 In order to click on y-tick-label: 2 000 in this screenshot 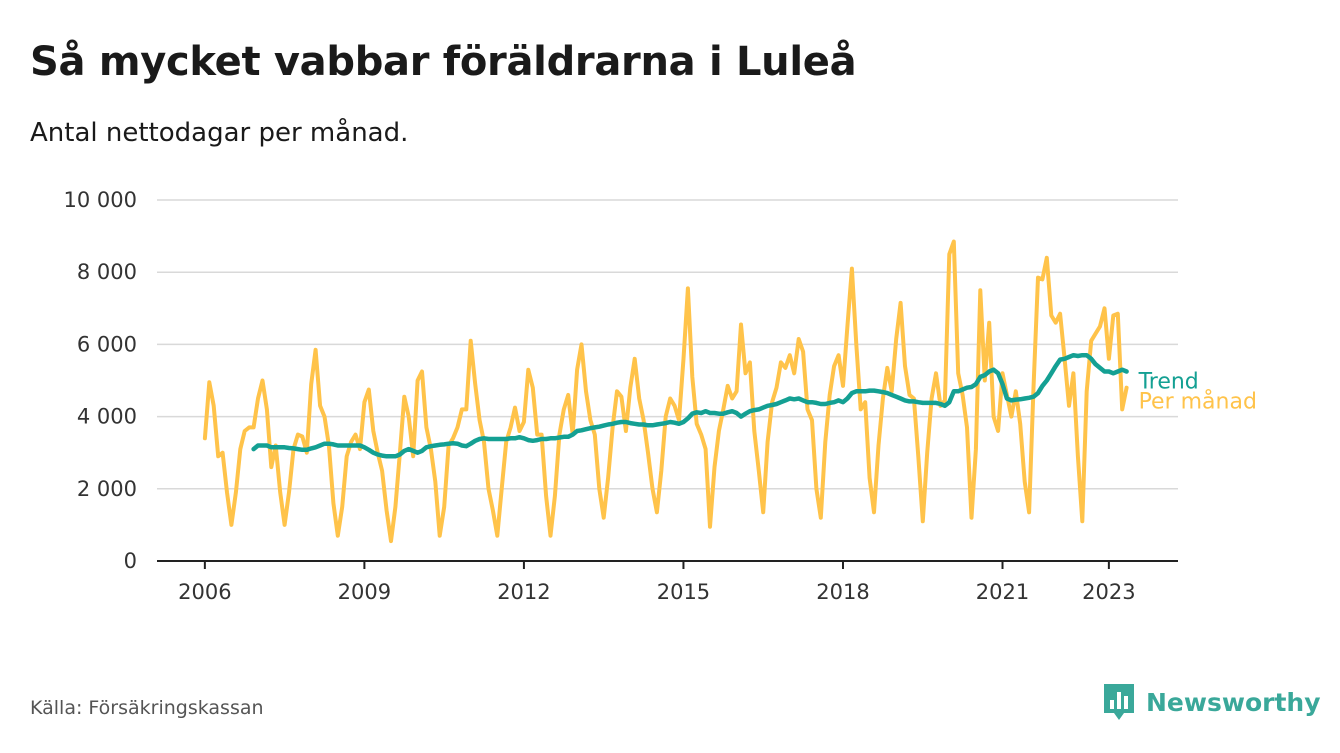, I will do `click(107, 489)`.